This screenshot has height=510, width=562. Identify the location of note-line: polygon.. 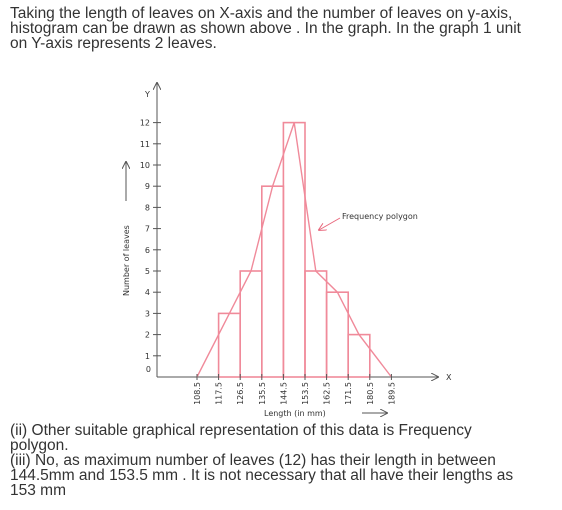
(39, 445).